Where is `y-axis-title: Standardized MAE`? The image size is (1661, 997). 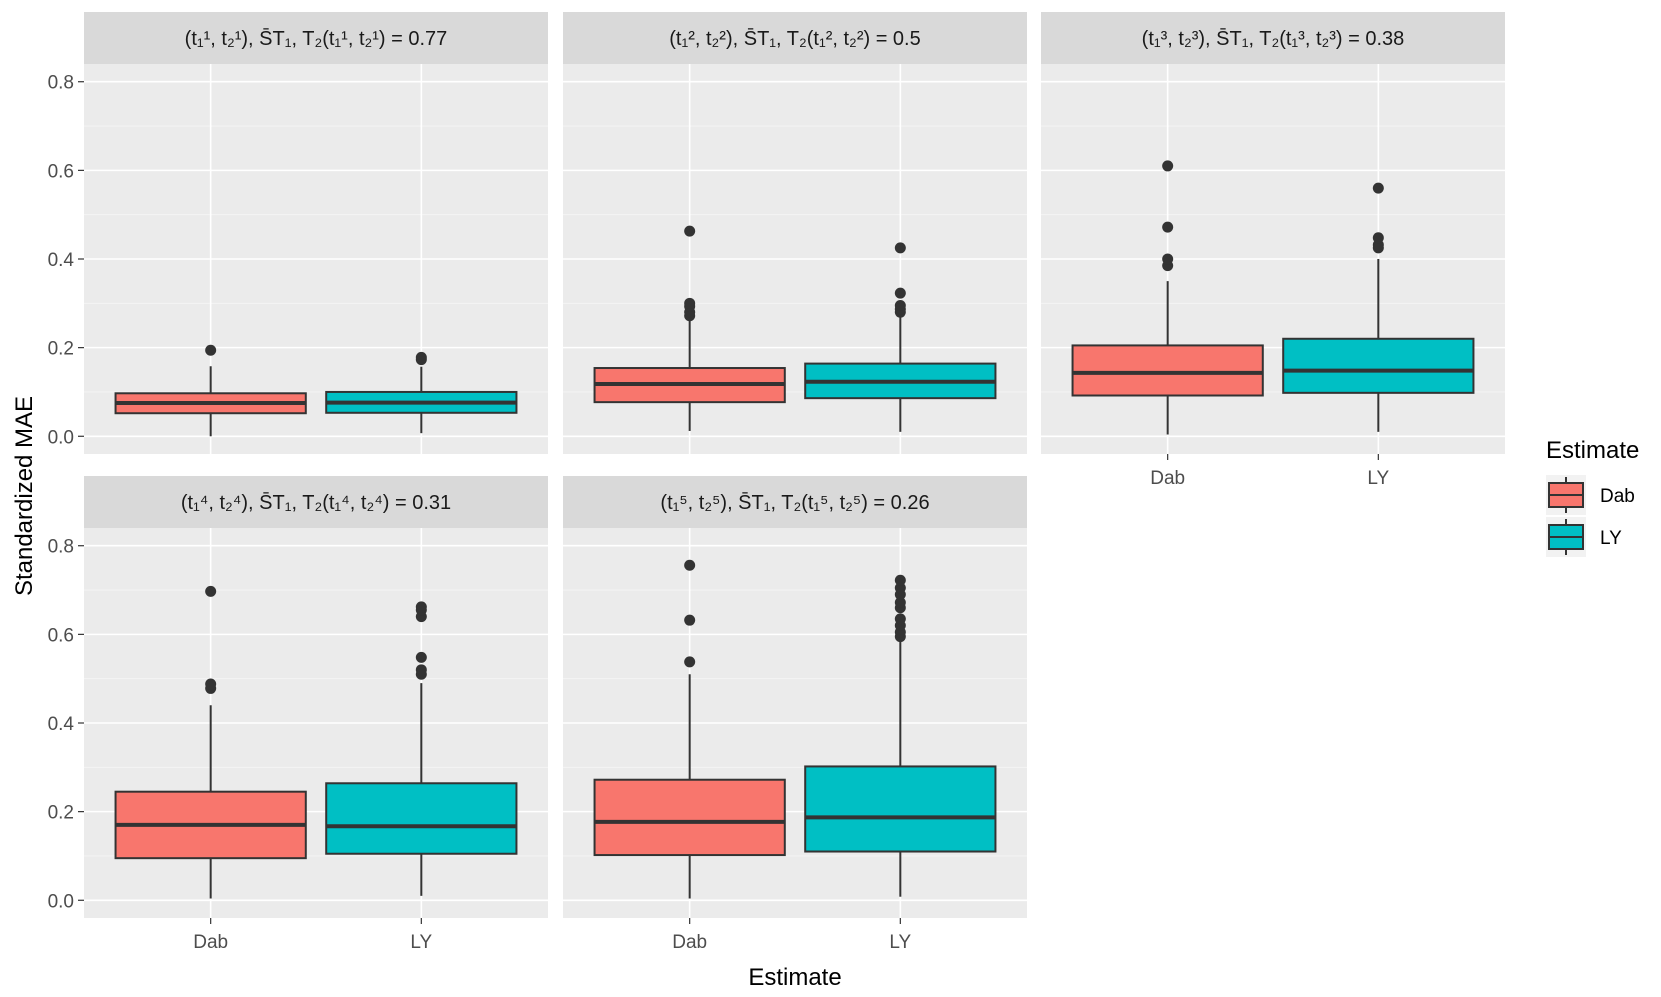 y-axis-title: Standardized MAE is located at coordinates (24, 496).